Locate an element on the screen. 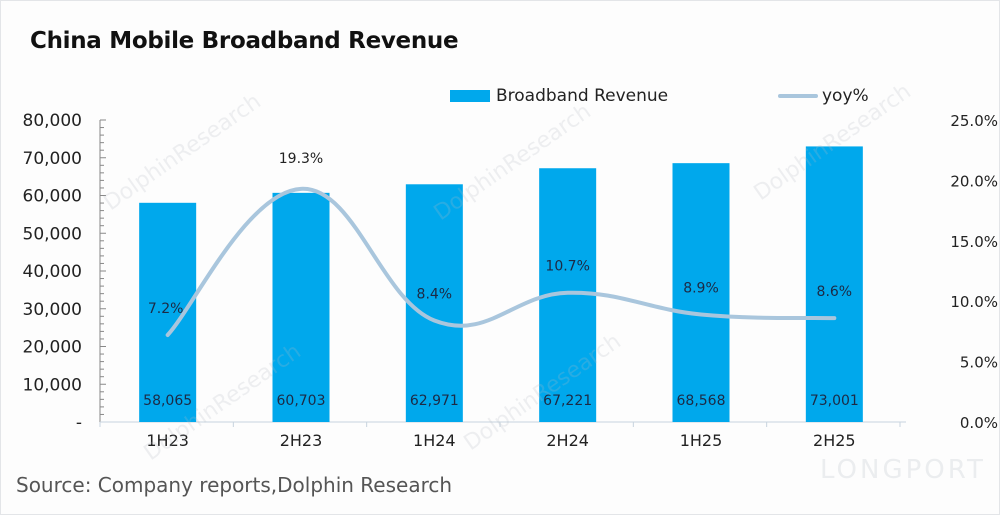 The height and width of the screenshot is (515, 1000). right-axis-tick-label: 10.0% is located at coordinates (974, 302).